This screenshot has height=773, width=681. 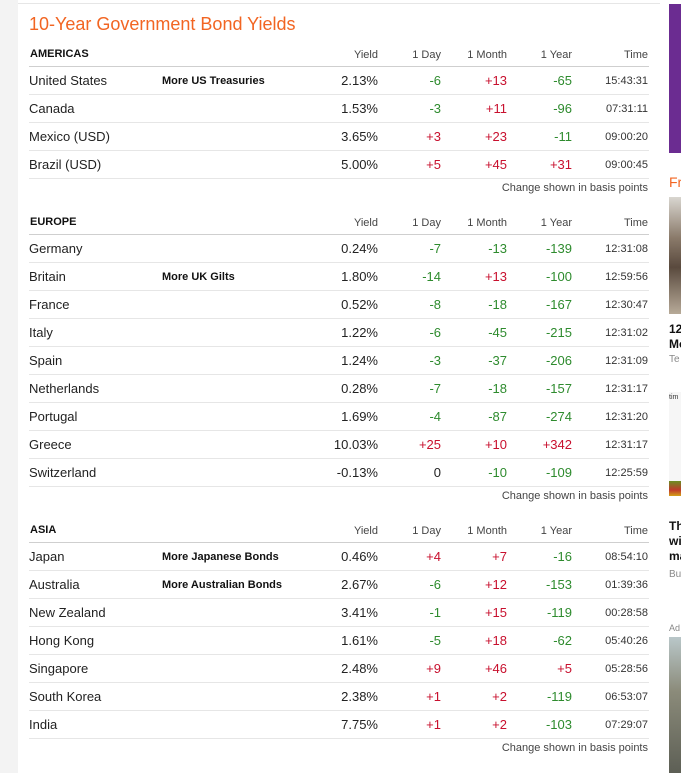 I want to click on yield-value: 2.67%, so click(x=359, y=584).